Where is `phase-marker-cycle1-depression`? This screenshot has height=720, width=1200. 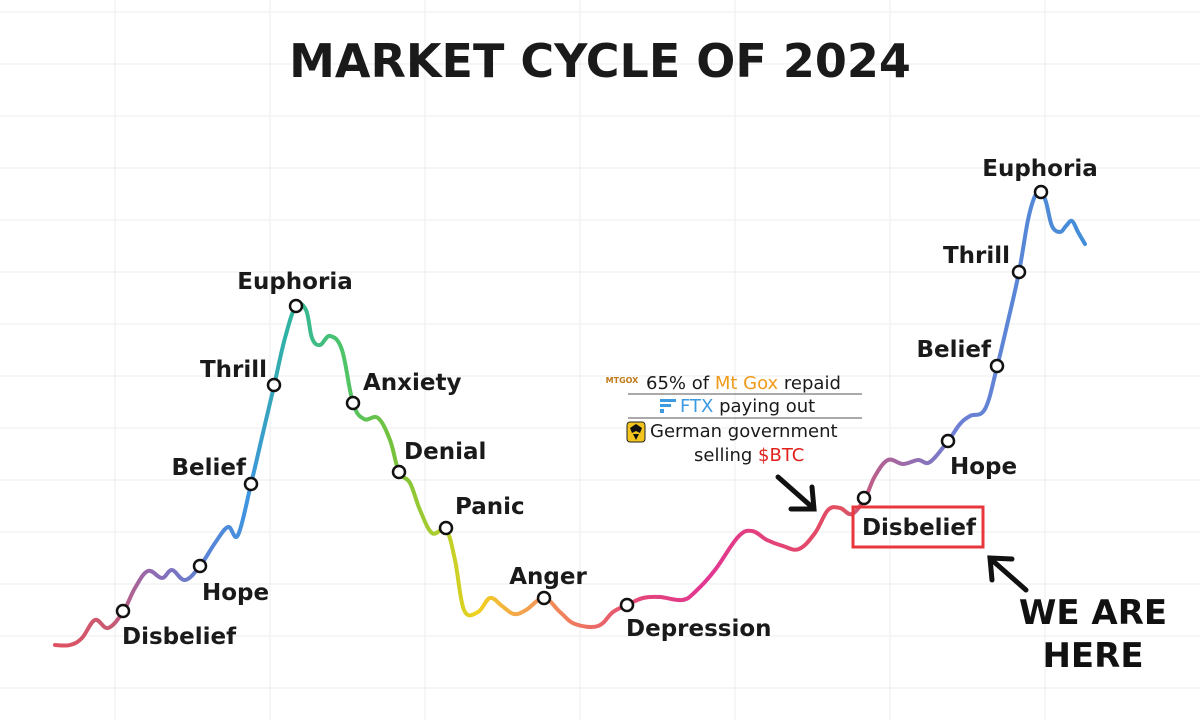
phase-marker-cycle1-depression is located at coordinates (627, 605).